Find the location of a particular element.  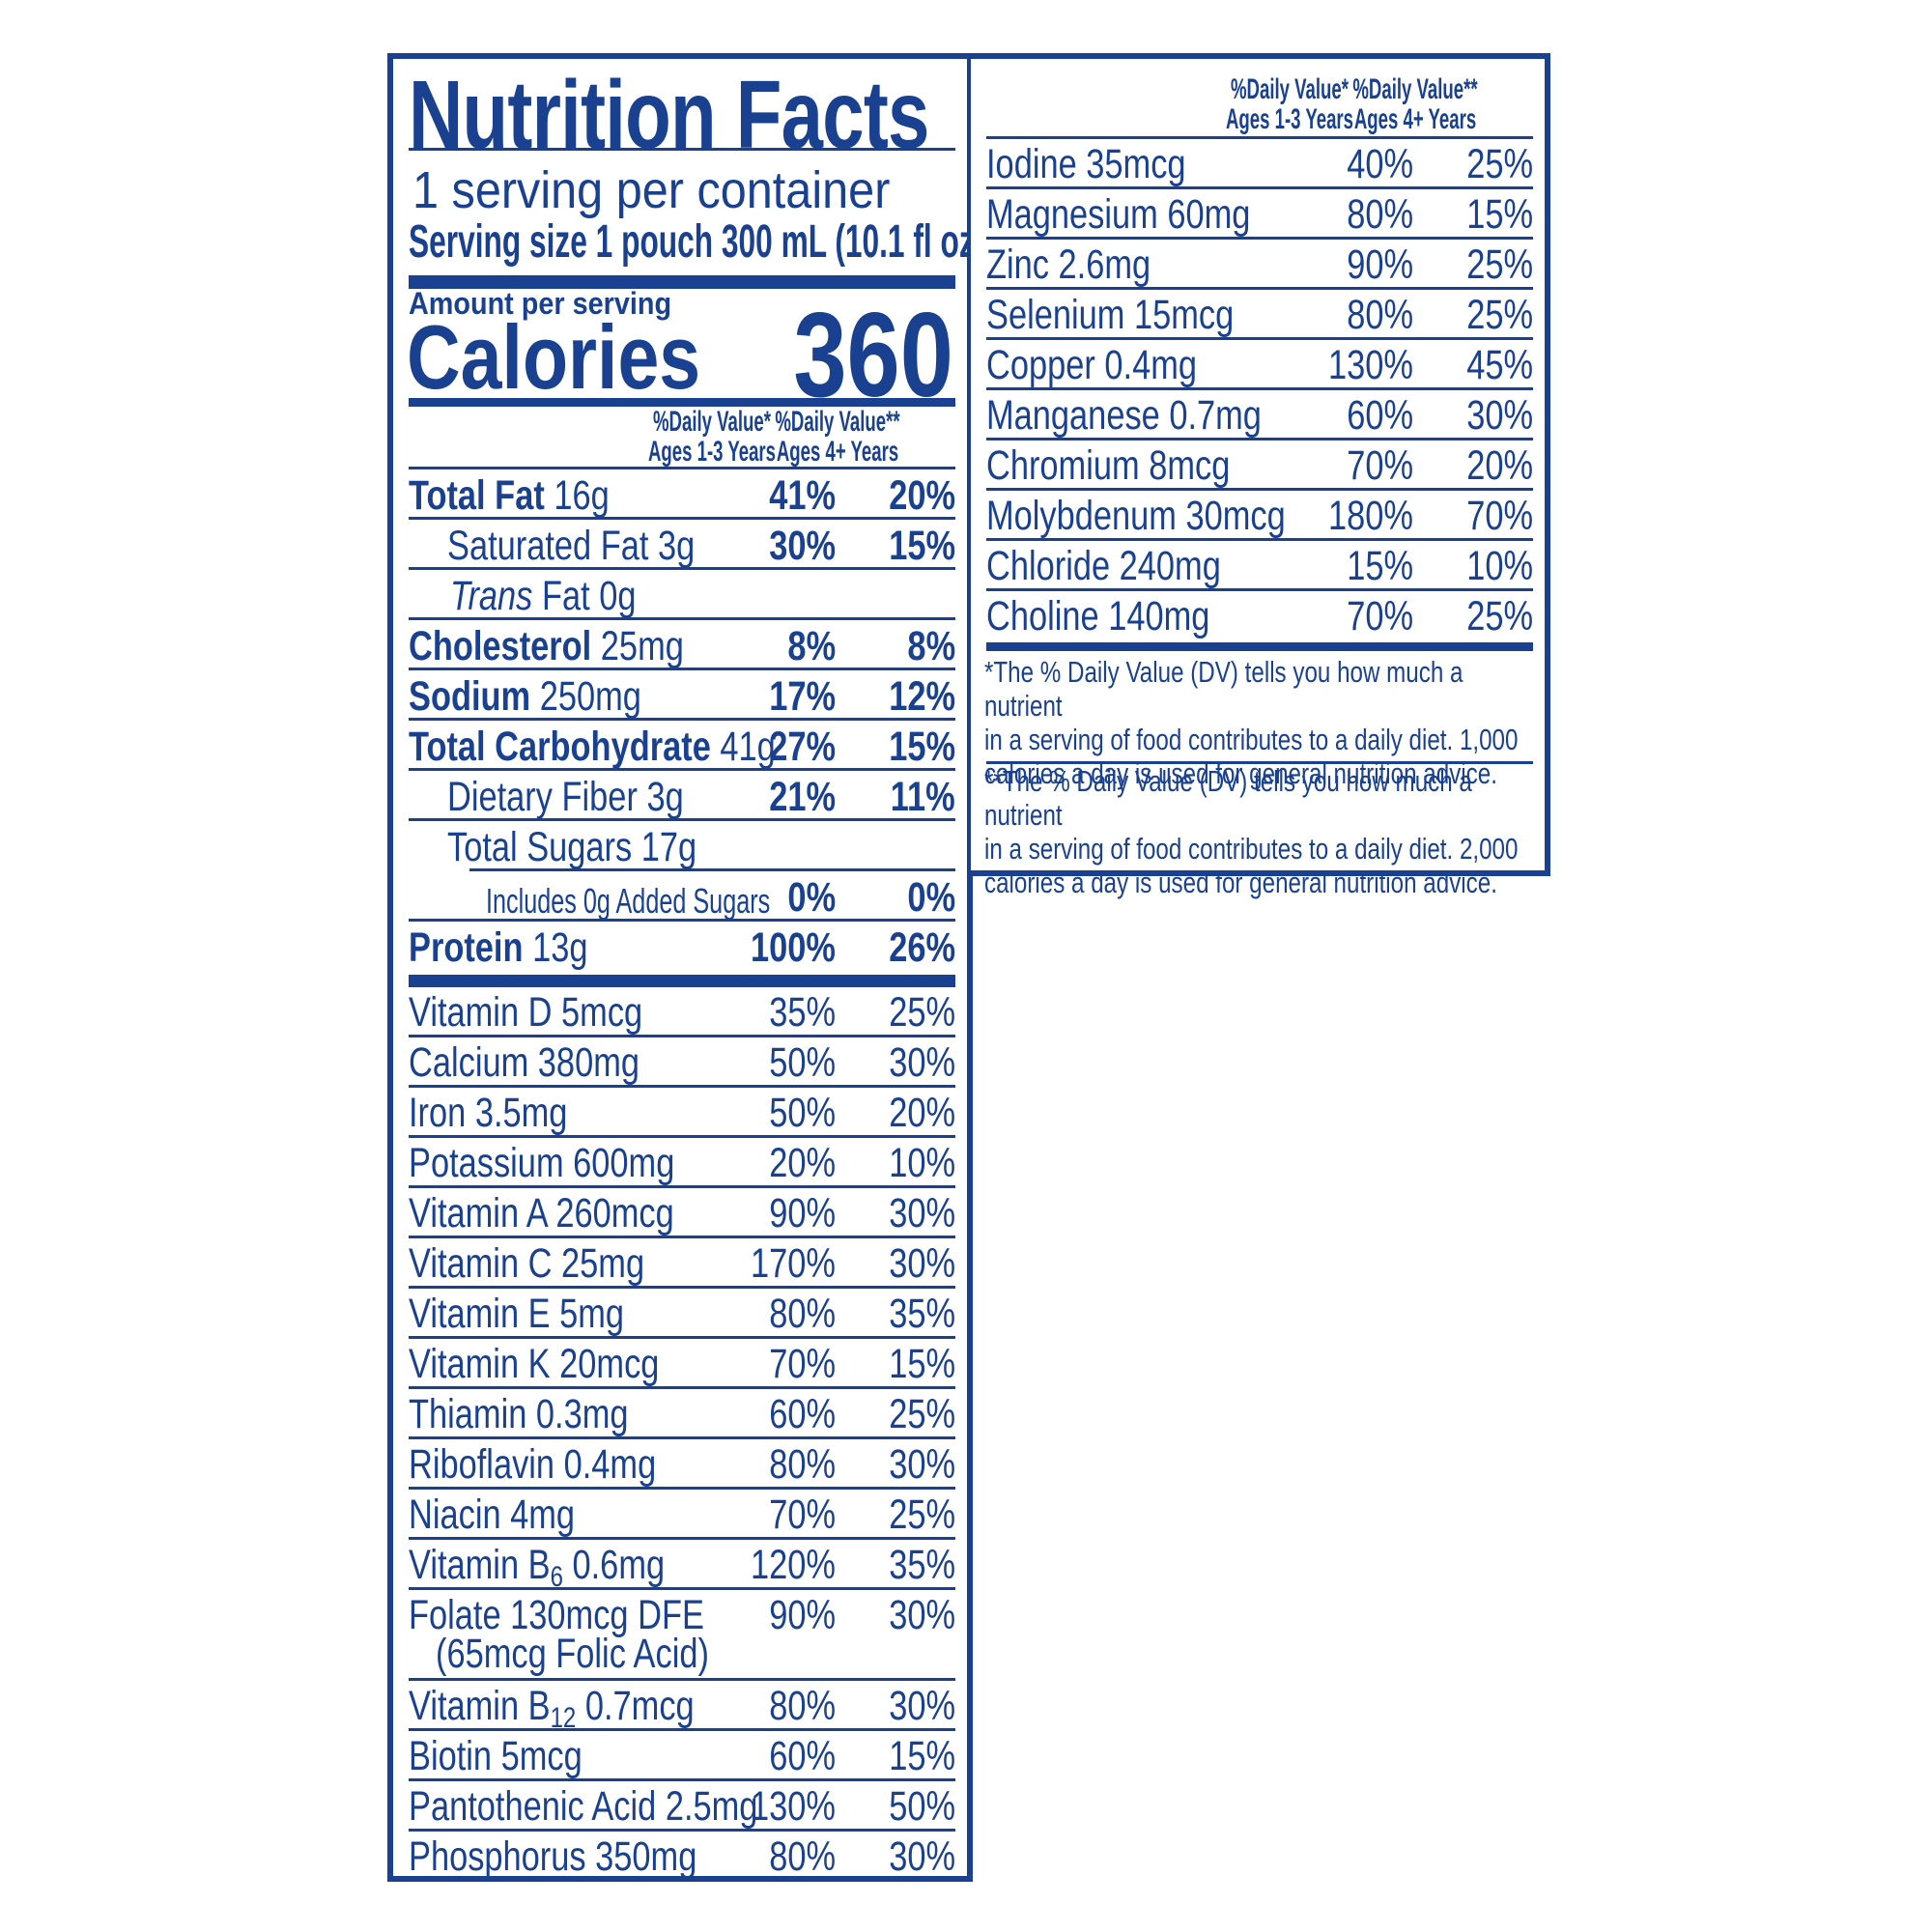

servings-per-container: 1 serving per container is located at coordinates (651, 190).